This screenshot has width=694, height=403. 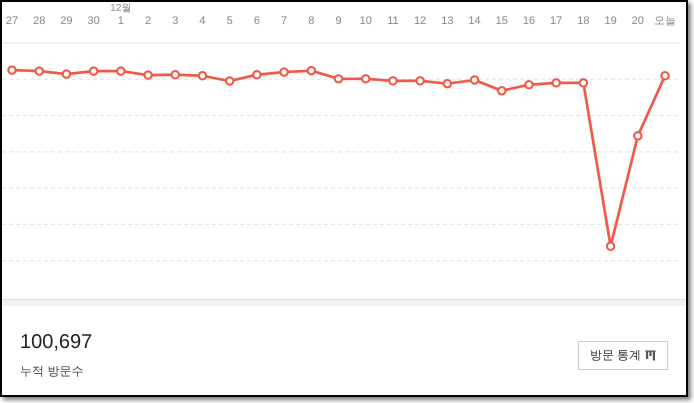 What do you see at coordinates (338, 21) in the screenshot?
I see `x-tick-label: 9` at bounding box center [338, 21].